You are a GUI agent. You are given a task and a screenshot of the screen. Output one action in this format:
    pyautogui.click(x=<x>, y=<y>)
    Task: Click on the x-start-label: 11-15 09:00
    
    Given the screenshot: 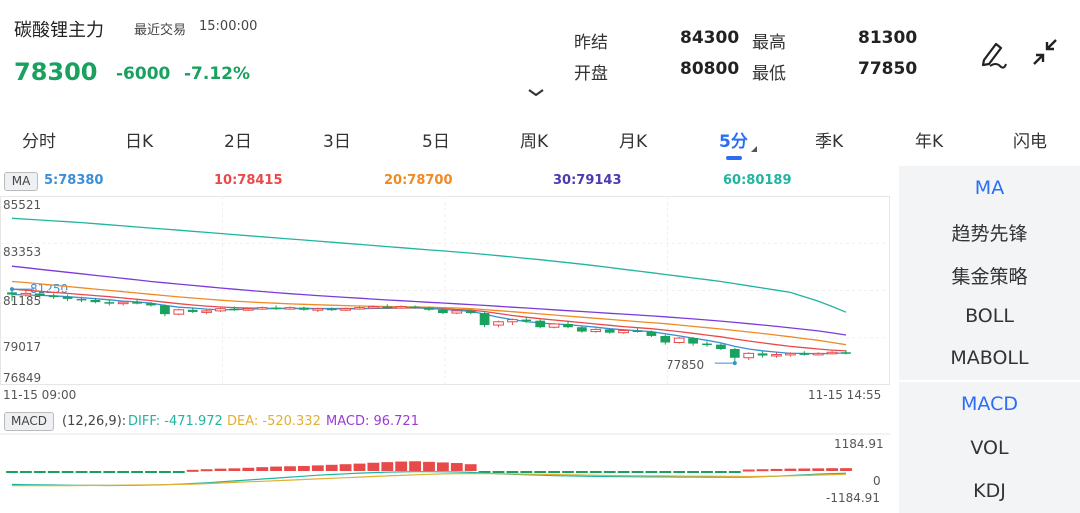 What is the action you would take?
    pyautogui.click(x=40, y=395)
    